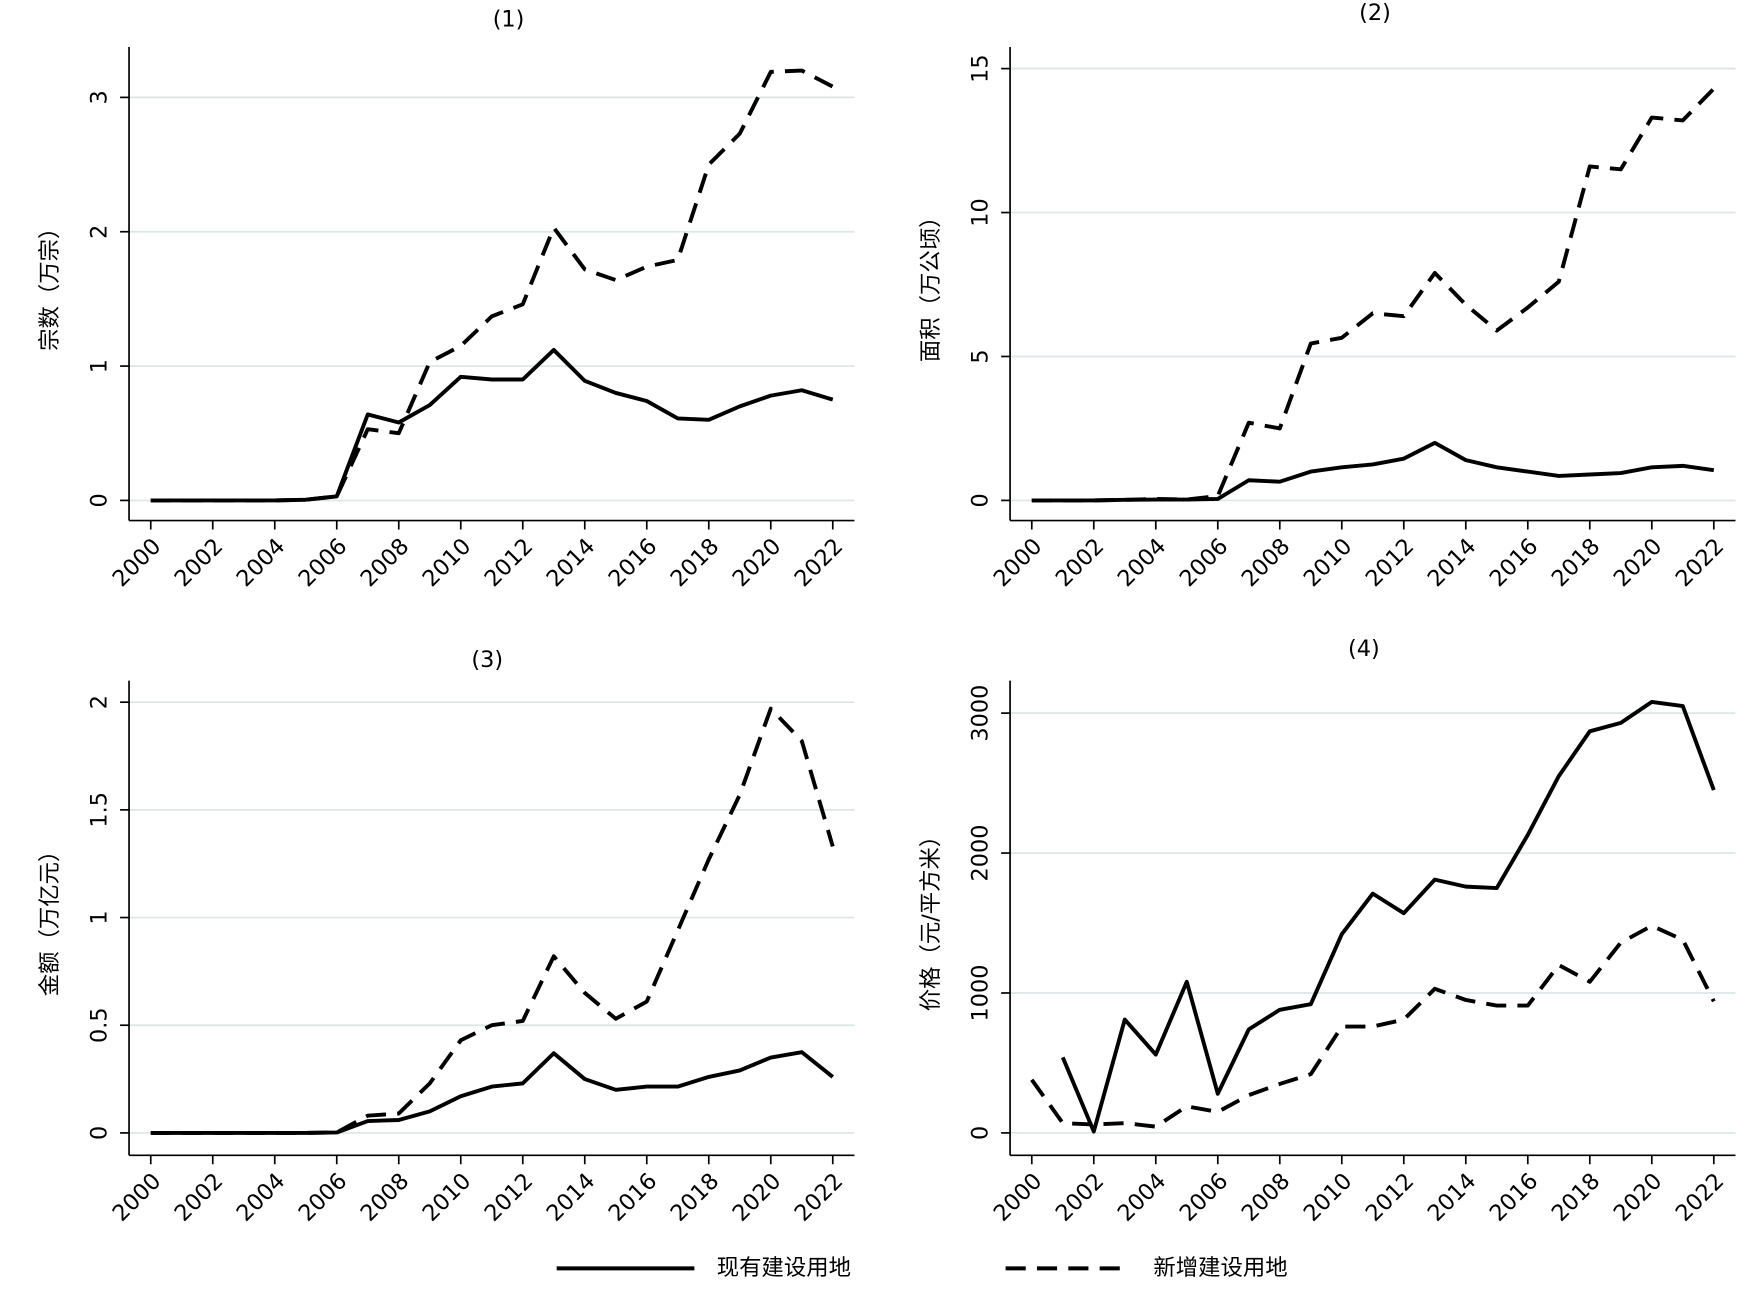  I want to click on y-axis-label: 宗数（万宗）, so click(50, 284).